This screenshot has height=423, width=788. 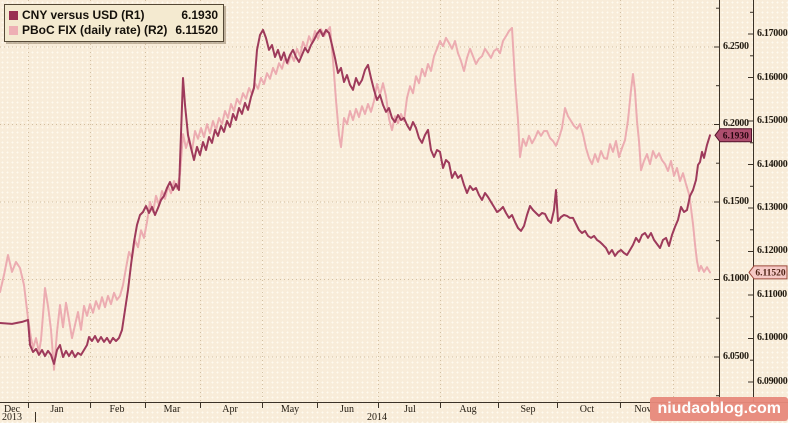 I want to click on r1-price-marker, so click(x=733, y=135).